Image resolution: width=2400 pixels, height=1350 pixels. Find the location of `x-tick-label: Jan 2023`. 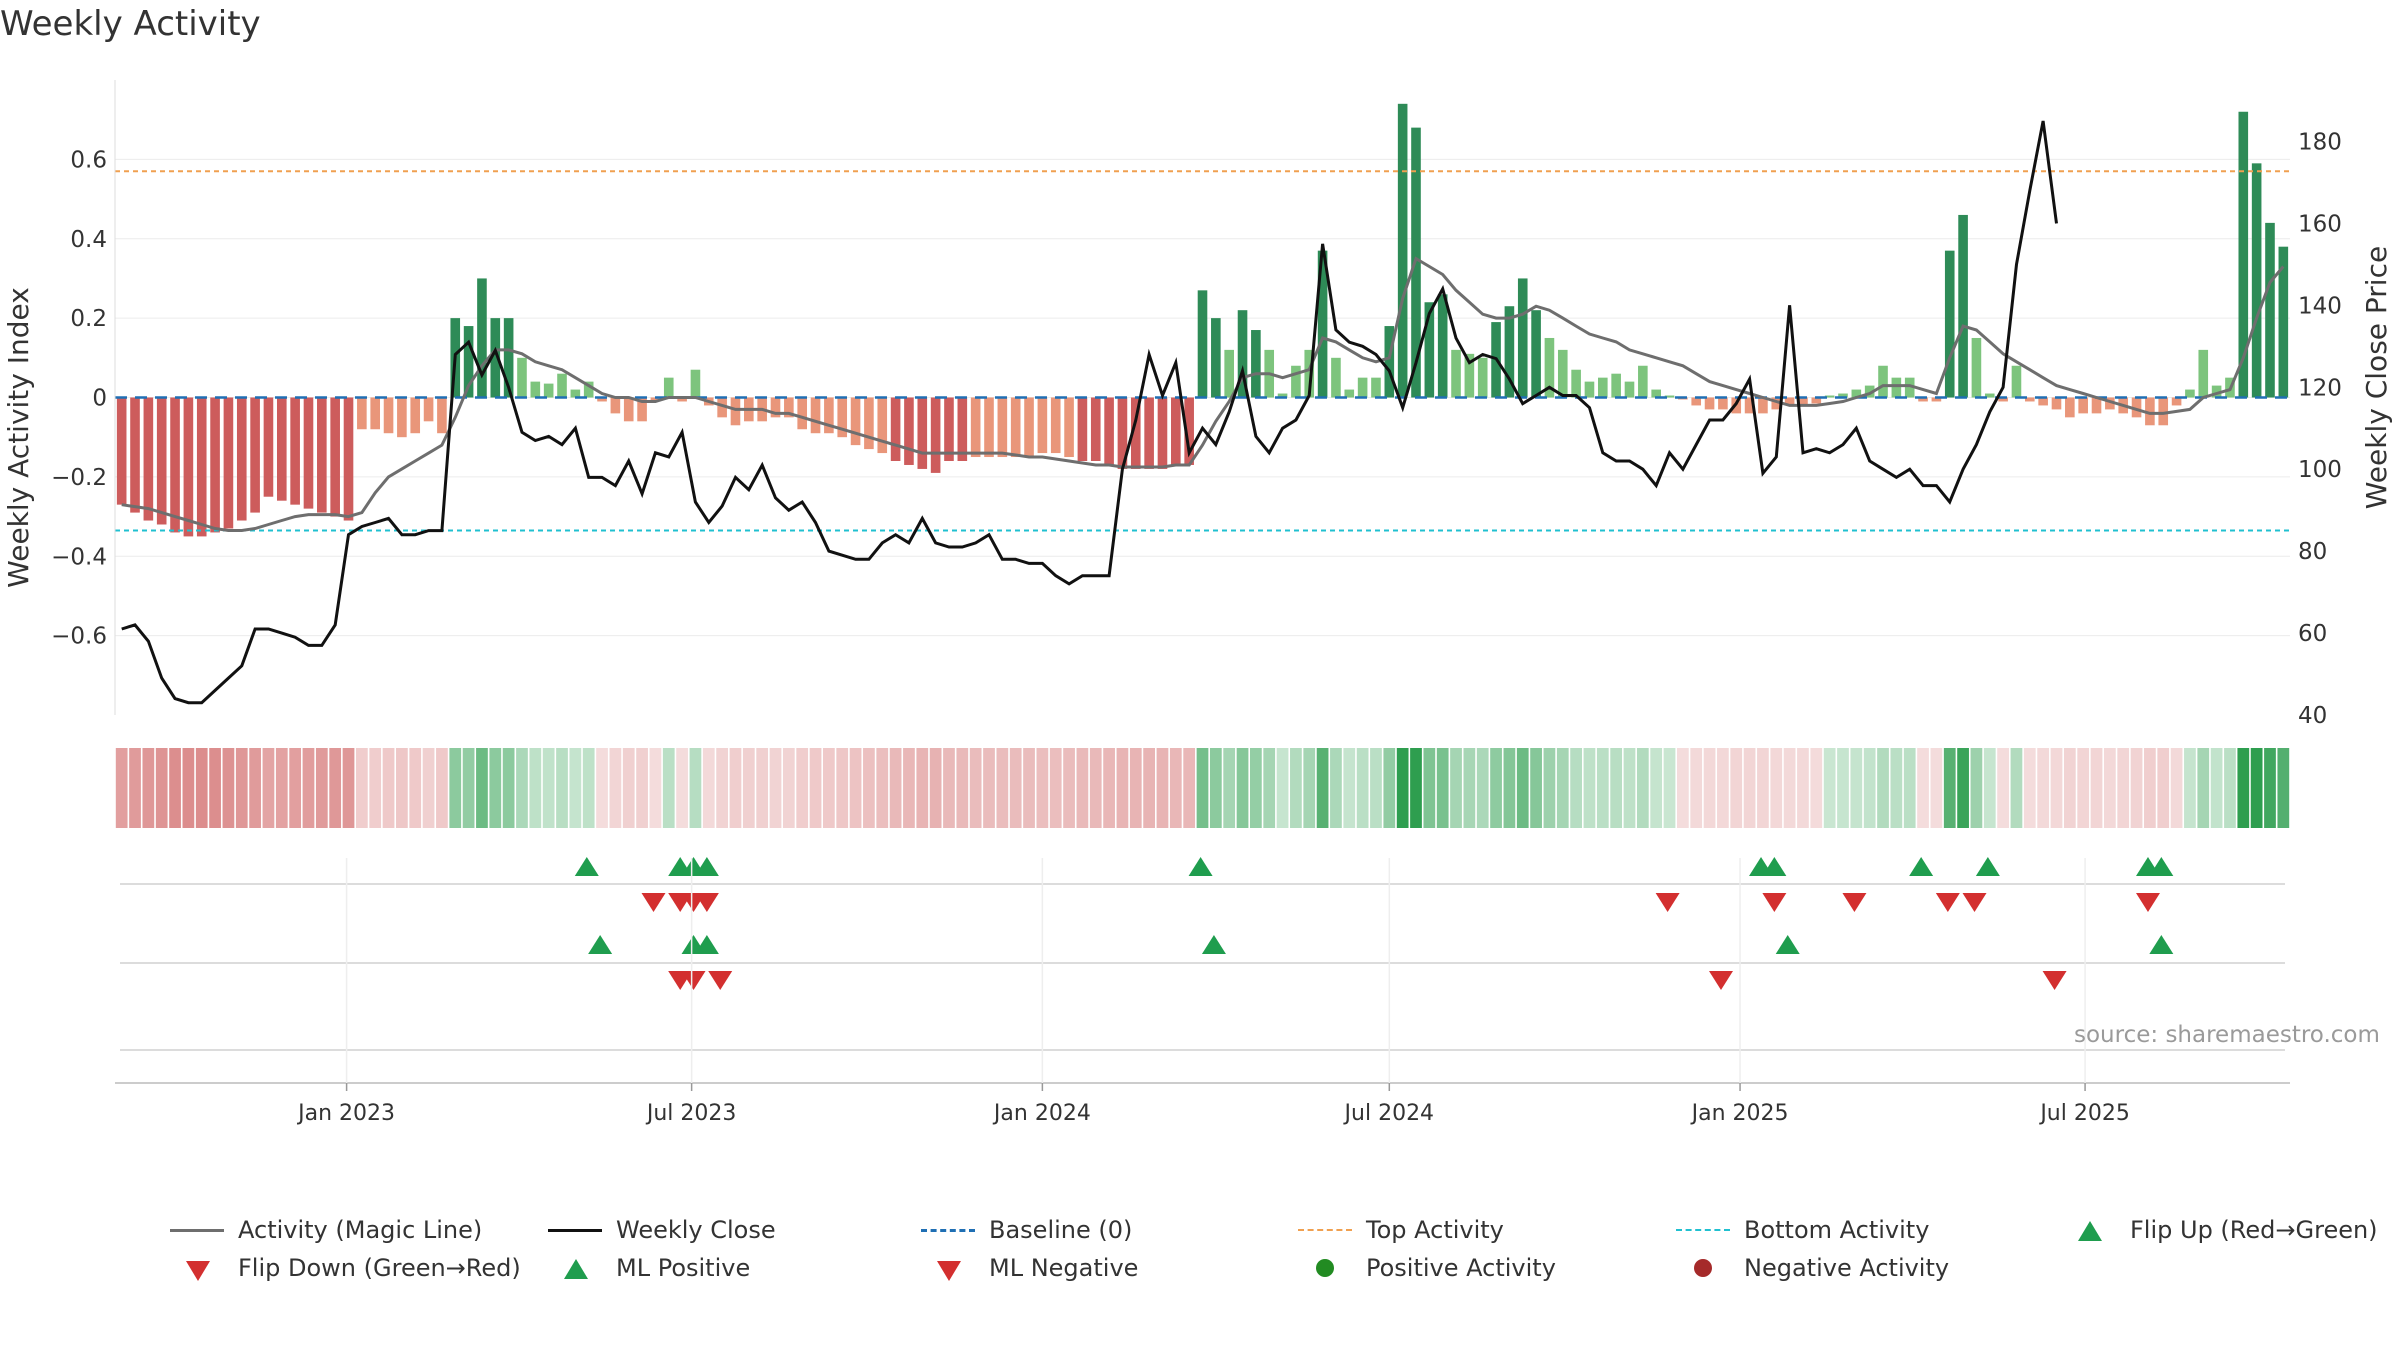

x-tick-label: Jan 2023 is located at coordinates (345, 1113).